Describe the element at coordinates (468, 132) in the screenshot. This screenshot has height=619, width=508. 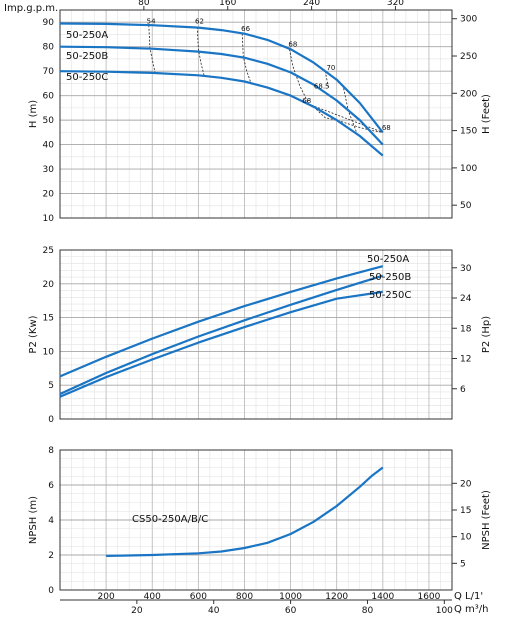
I see `right-y-tick-label: 150` at that location.